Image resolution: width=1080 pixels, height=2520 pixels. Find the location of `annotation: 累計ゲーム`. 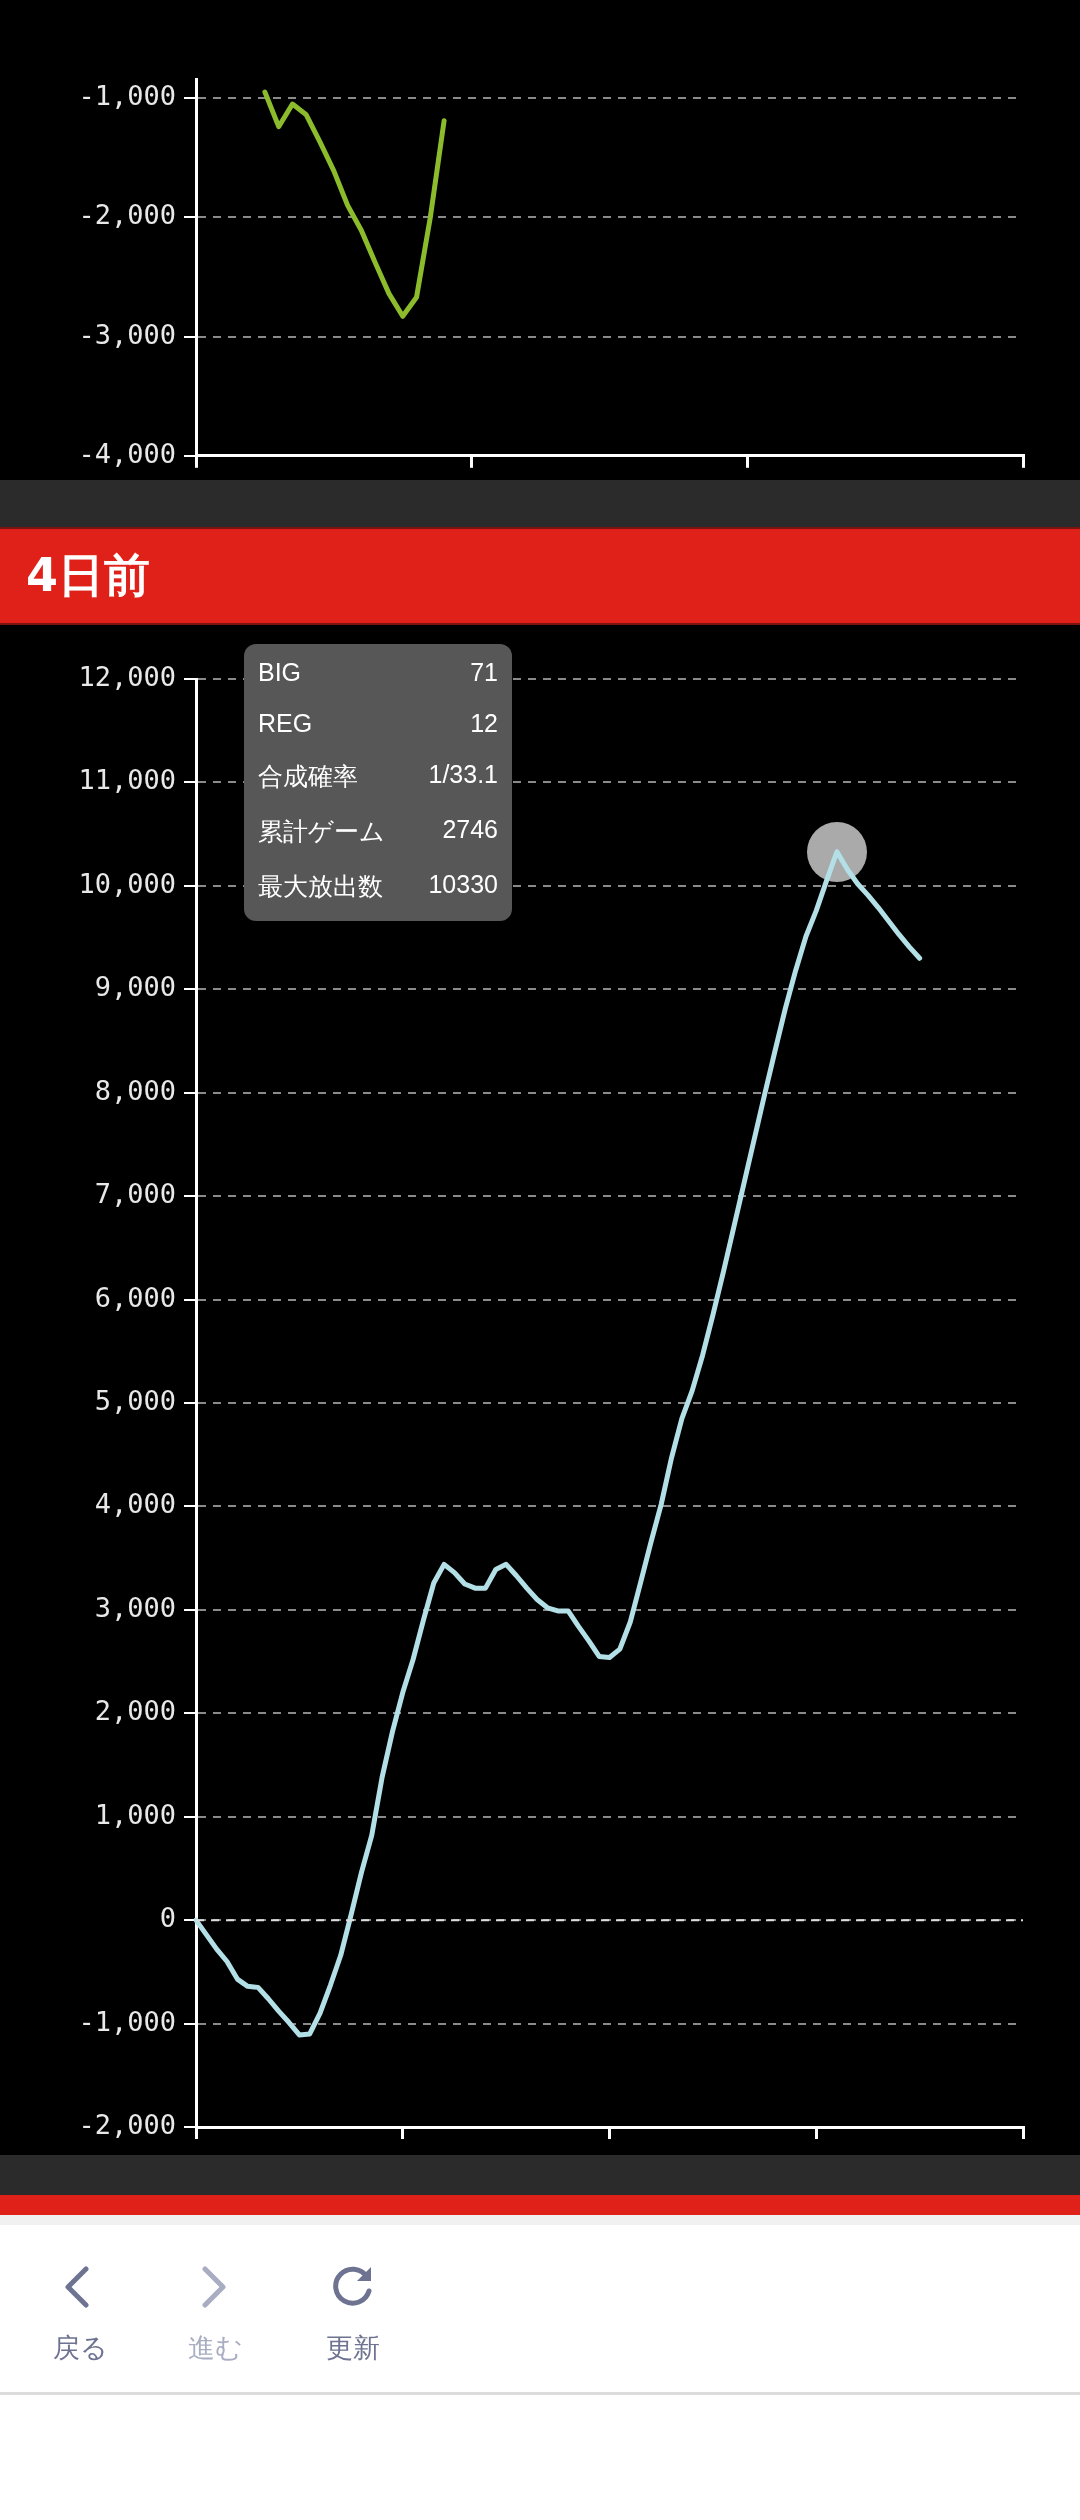

annotation: 累計ゲーム is located at coordinates (322, 831).